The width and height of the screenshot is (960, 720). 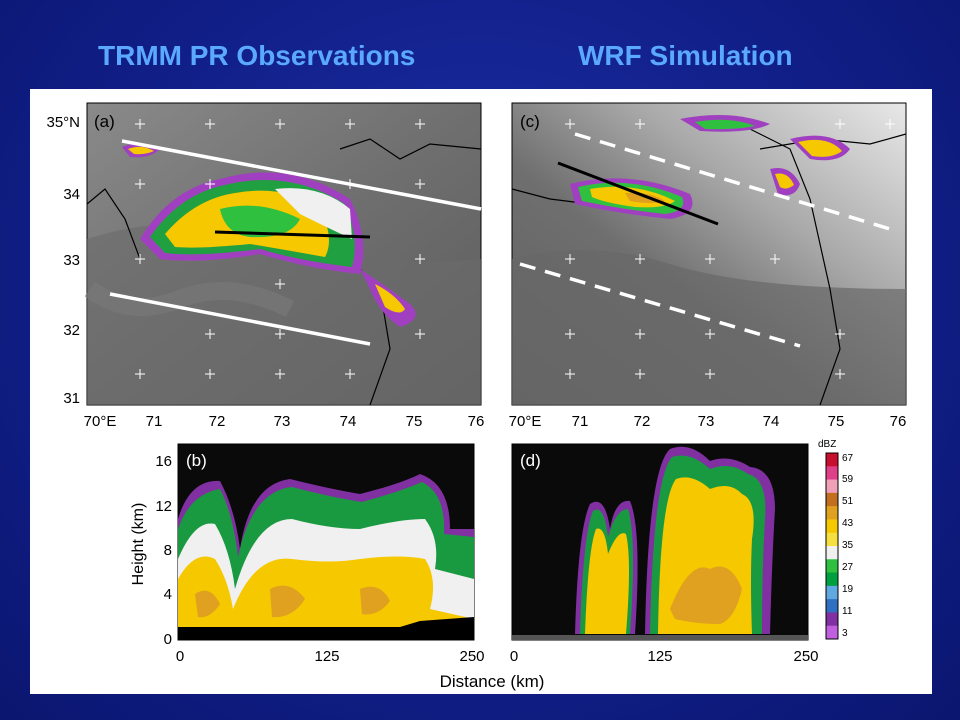 I want to click on colorbar-tick: 35, so click(x=848, y=545).